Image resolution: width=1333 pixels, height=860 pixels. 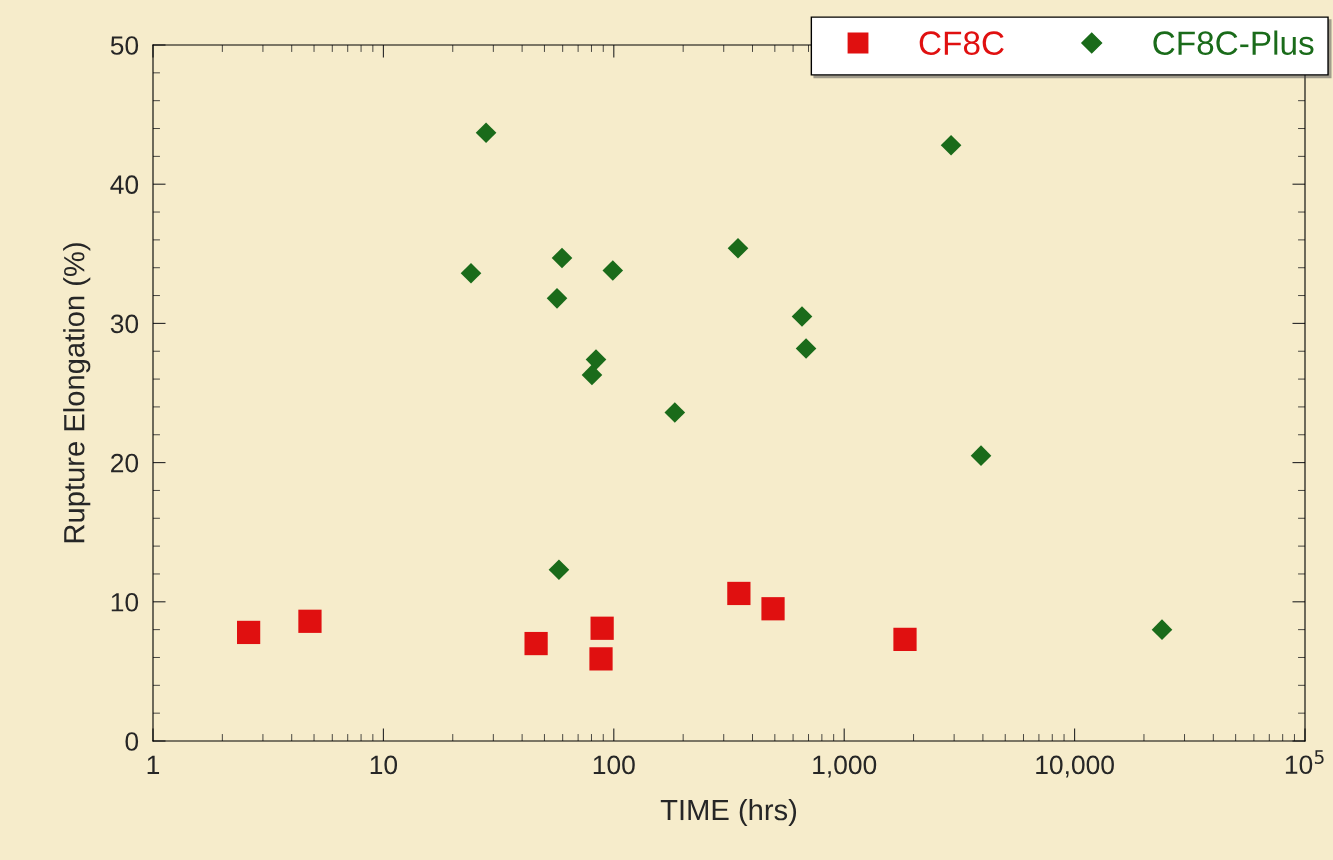 What do you see at coordinates (124, 185) in the screenshot?
I see `y-tick-label: 40` at bounding box center [124, 185].